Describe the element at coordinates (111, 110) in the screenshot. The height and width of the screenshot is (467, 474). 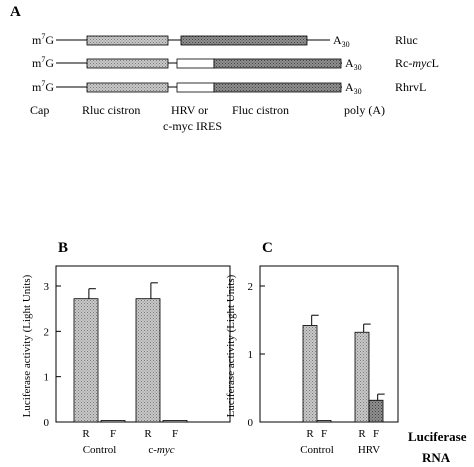
I see `legend-rluc: Rluc cistron` at that location.